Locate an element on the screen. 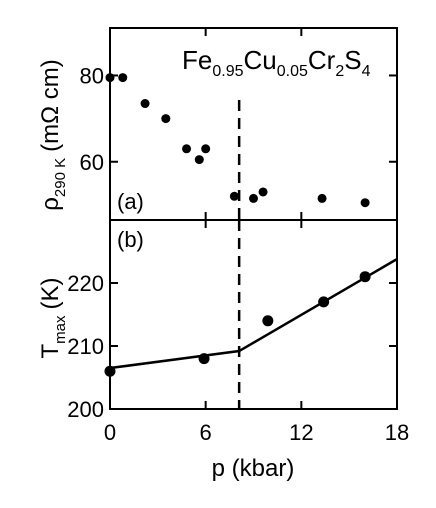 The height and width of the screenshot is (508, 436). ylabel-unit: (mΩ cm) is located at coordinates (50, 105).